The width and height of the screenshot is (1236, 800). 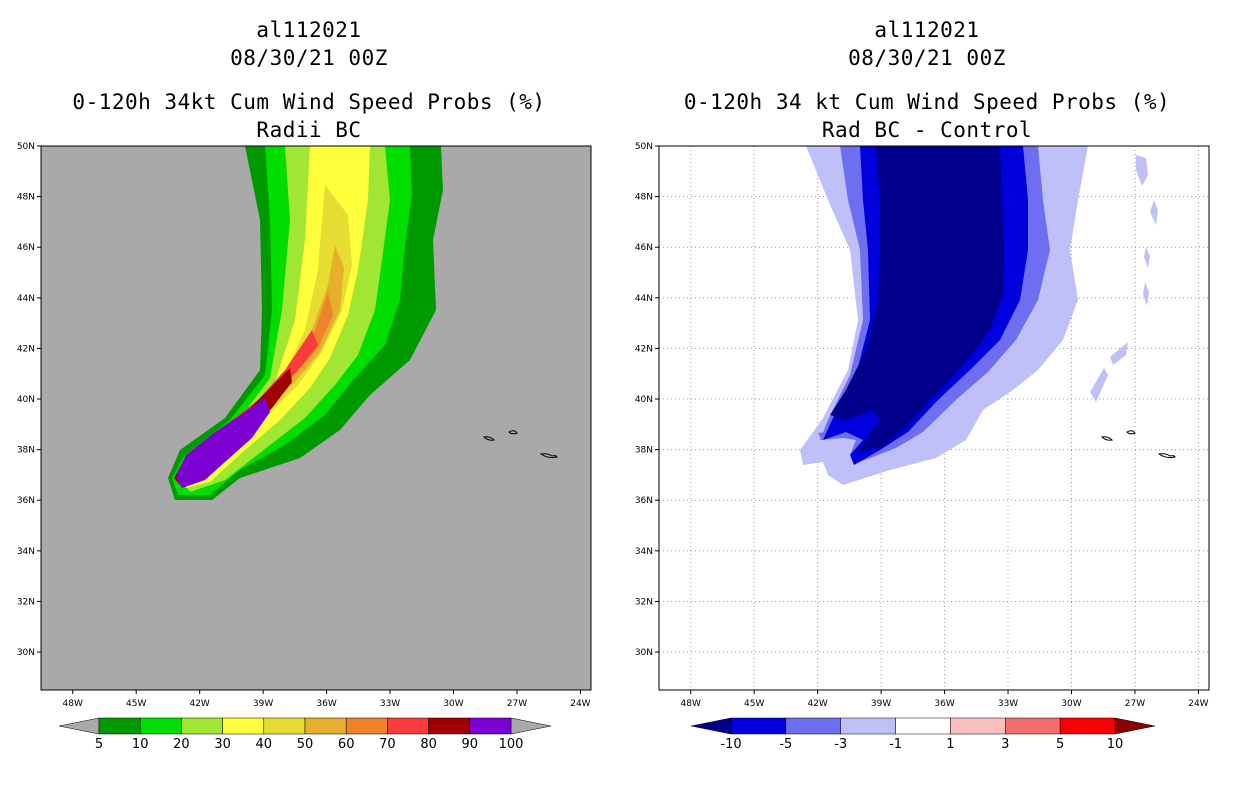 What do you see at coordinates (470, 744) in the screenshot?
I see `colorbar-label: 90` at bounding box center [470, 744].